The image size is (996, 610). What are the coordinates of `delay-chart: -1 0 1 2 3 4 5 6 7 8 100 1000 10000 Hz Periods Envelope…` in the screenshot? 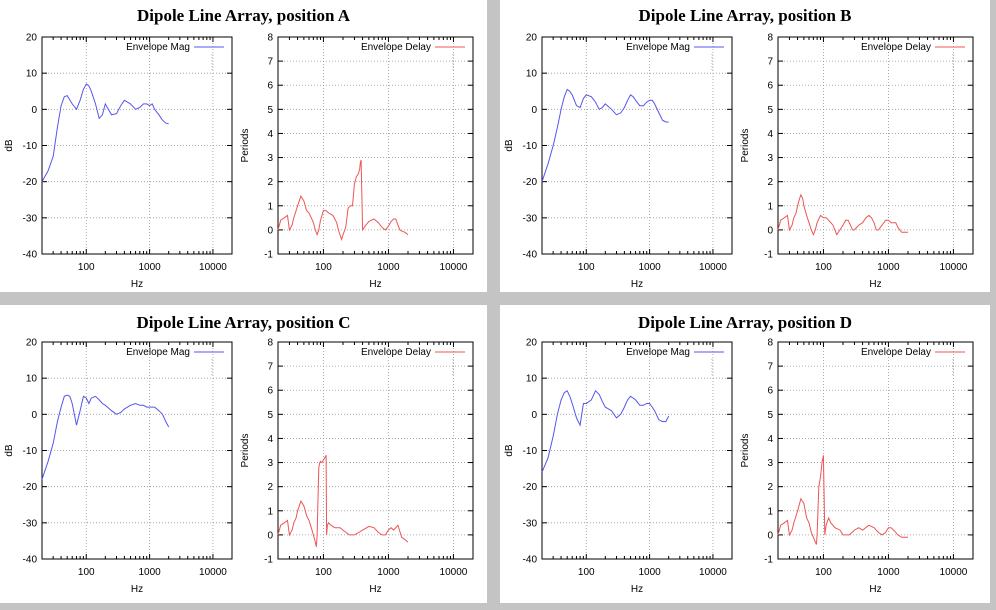 It's located at (857, 161).